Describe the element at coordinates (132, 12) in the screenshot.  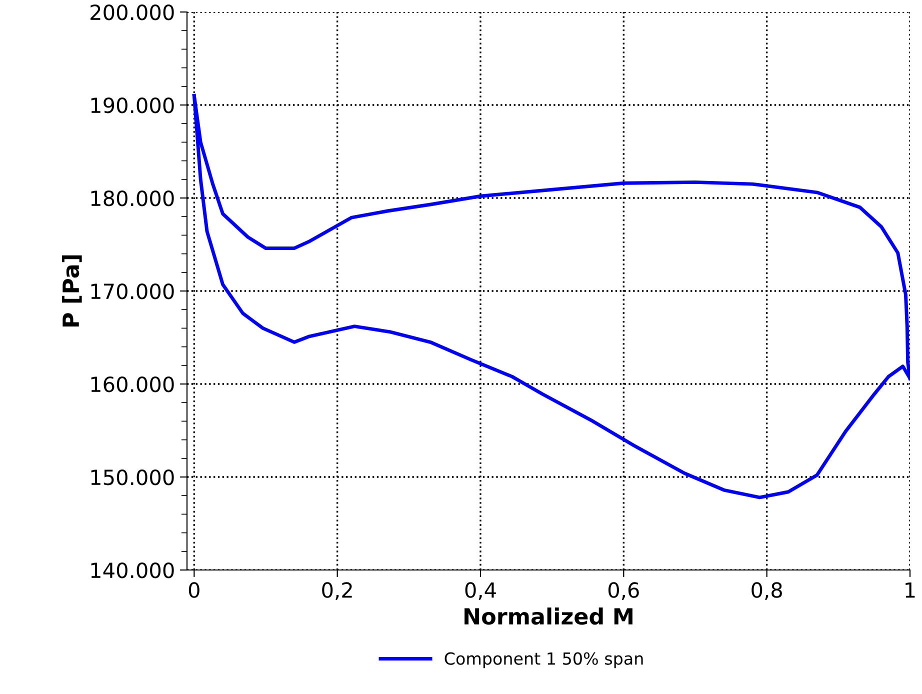
I see `y-tick-label: 200.000` at that location.